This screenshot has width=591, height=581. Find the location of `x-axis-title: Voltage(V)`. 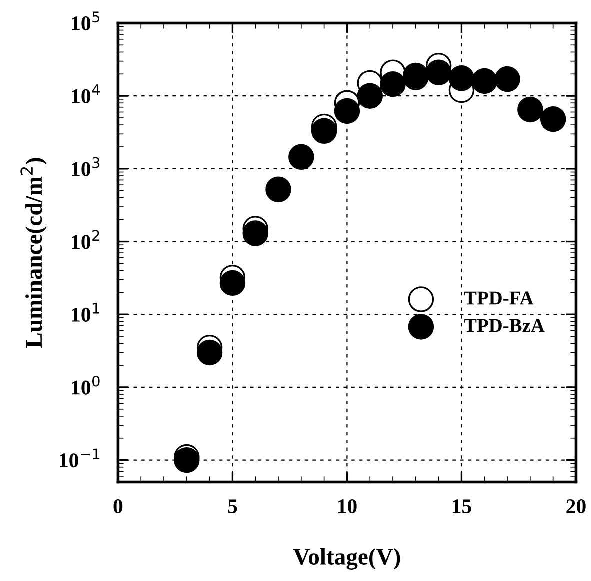

x-axis-title: Voltage(V) is located at coordinates (346, 559).